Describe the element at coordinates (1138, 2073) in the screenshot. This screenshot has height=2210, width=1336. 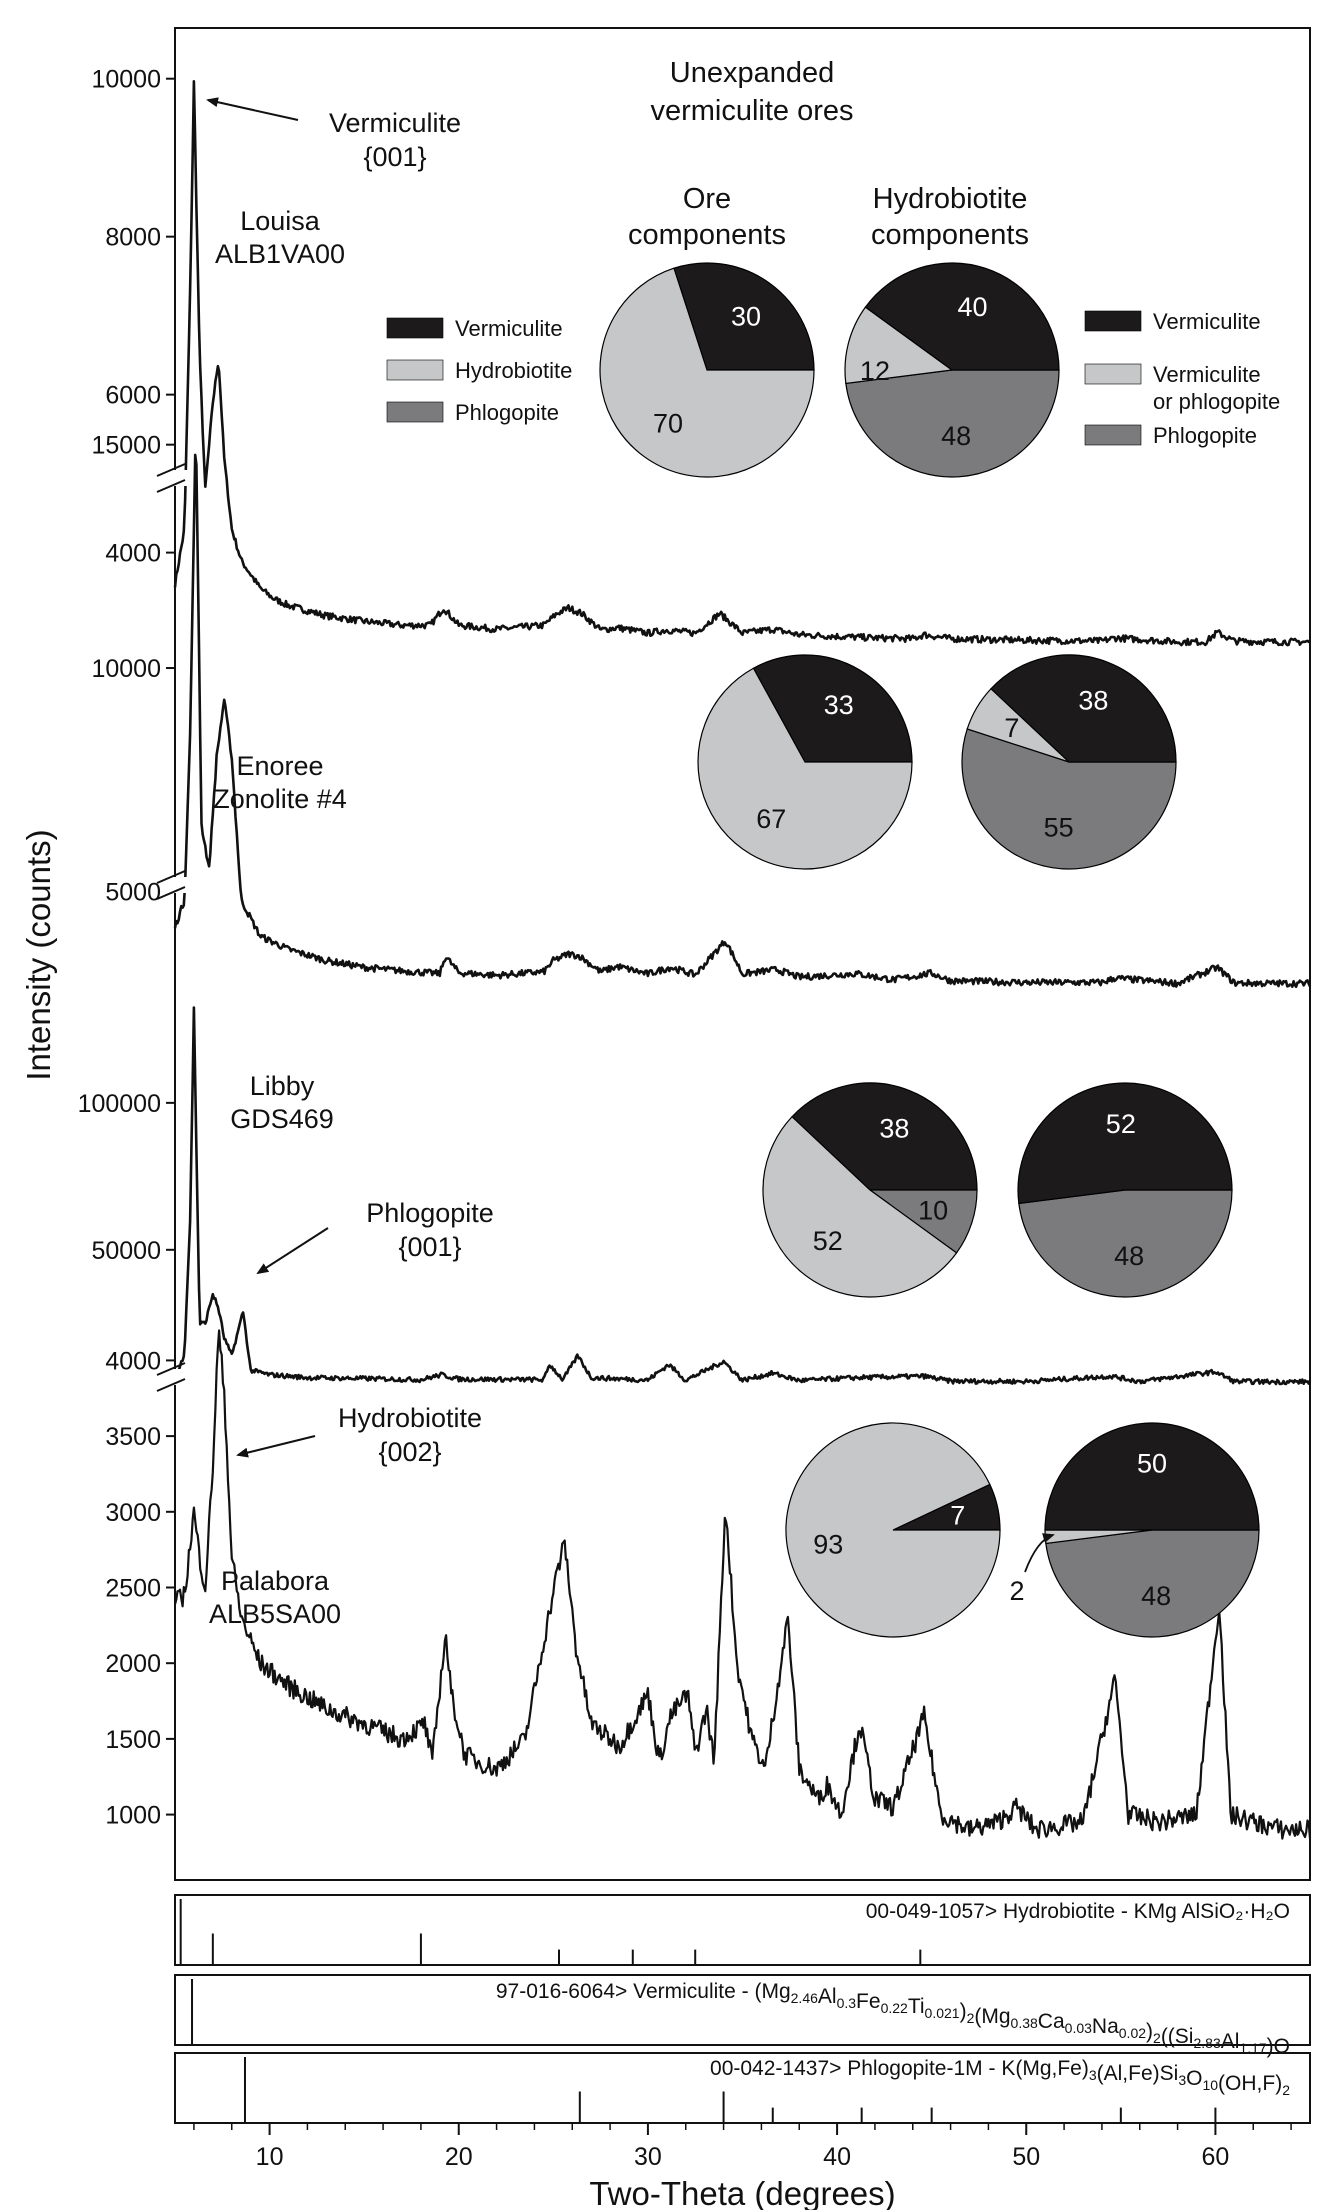
I see `reference-text-part: (Al,Fe)Si` at that location.